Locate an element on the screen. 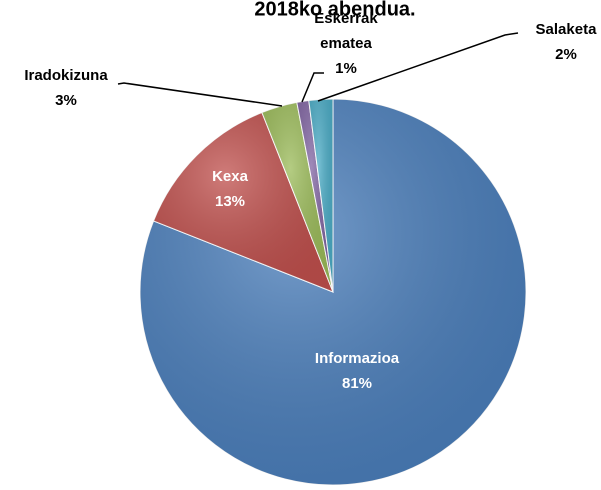 The width and height of the screenshot is (601, 490). slice-label: Informazioa is located at coordinates (357, 358).